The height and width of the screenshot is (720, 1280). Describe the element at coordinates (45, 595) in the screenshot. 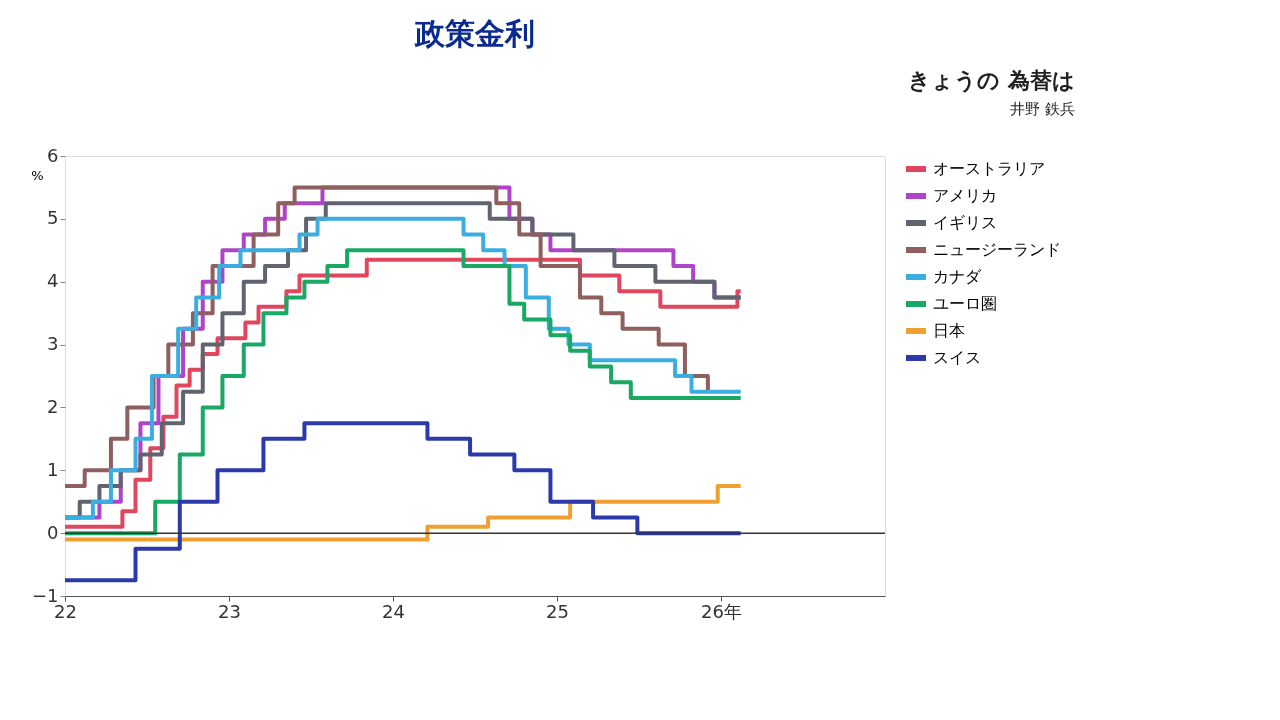

I see `y-tick-label: −1` at that location.